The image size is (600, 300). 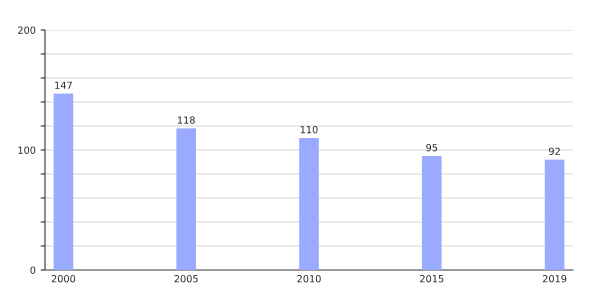 What do you see at coordinates (186, 120) in the screenshot?
I see `data-label: 118` at bounding box center [186, 120].